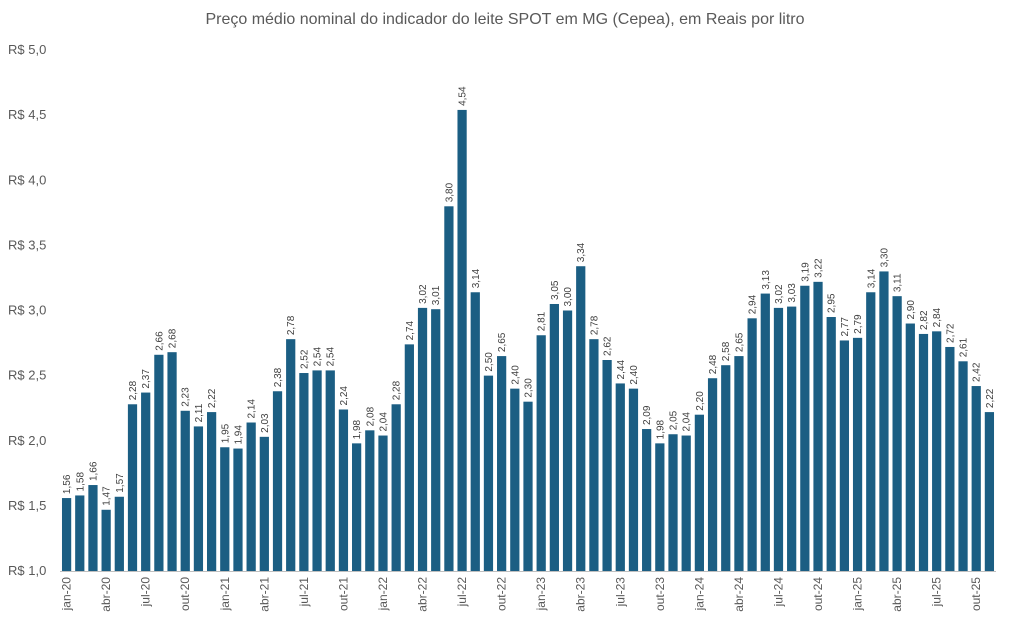 Image resolution: width=1011 pixels, height=629 pixels. Describe the element at coordinates (621, 370) in the screenshot. I see `data-label: 2,44` at that location.